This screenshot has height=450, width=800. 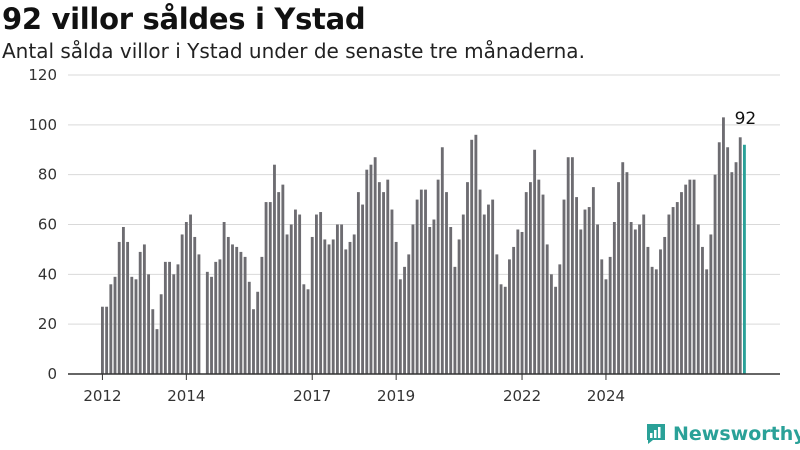 I want to click on x-tick-label: 2012, so click(x=102, y=396).